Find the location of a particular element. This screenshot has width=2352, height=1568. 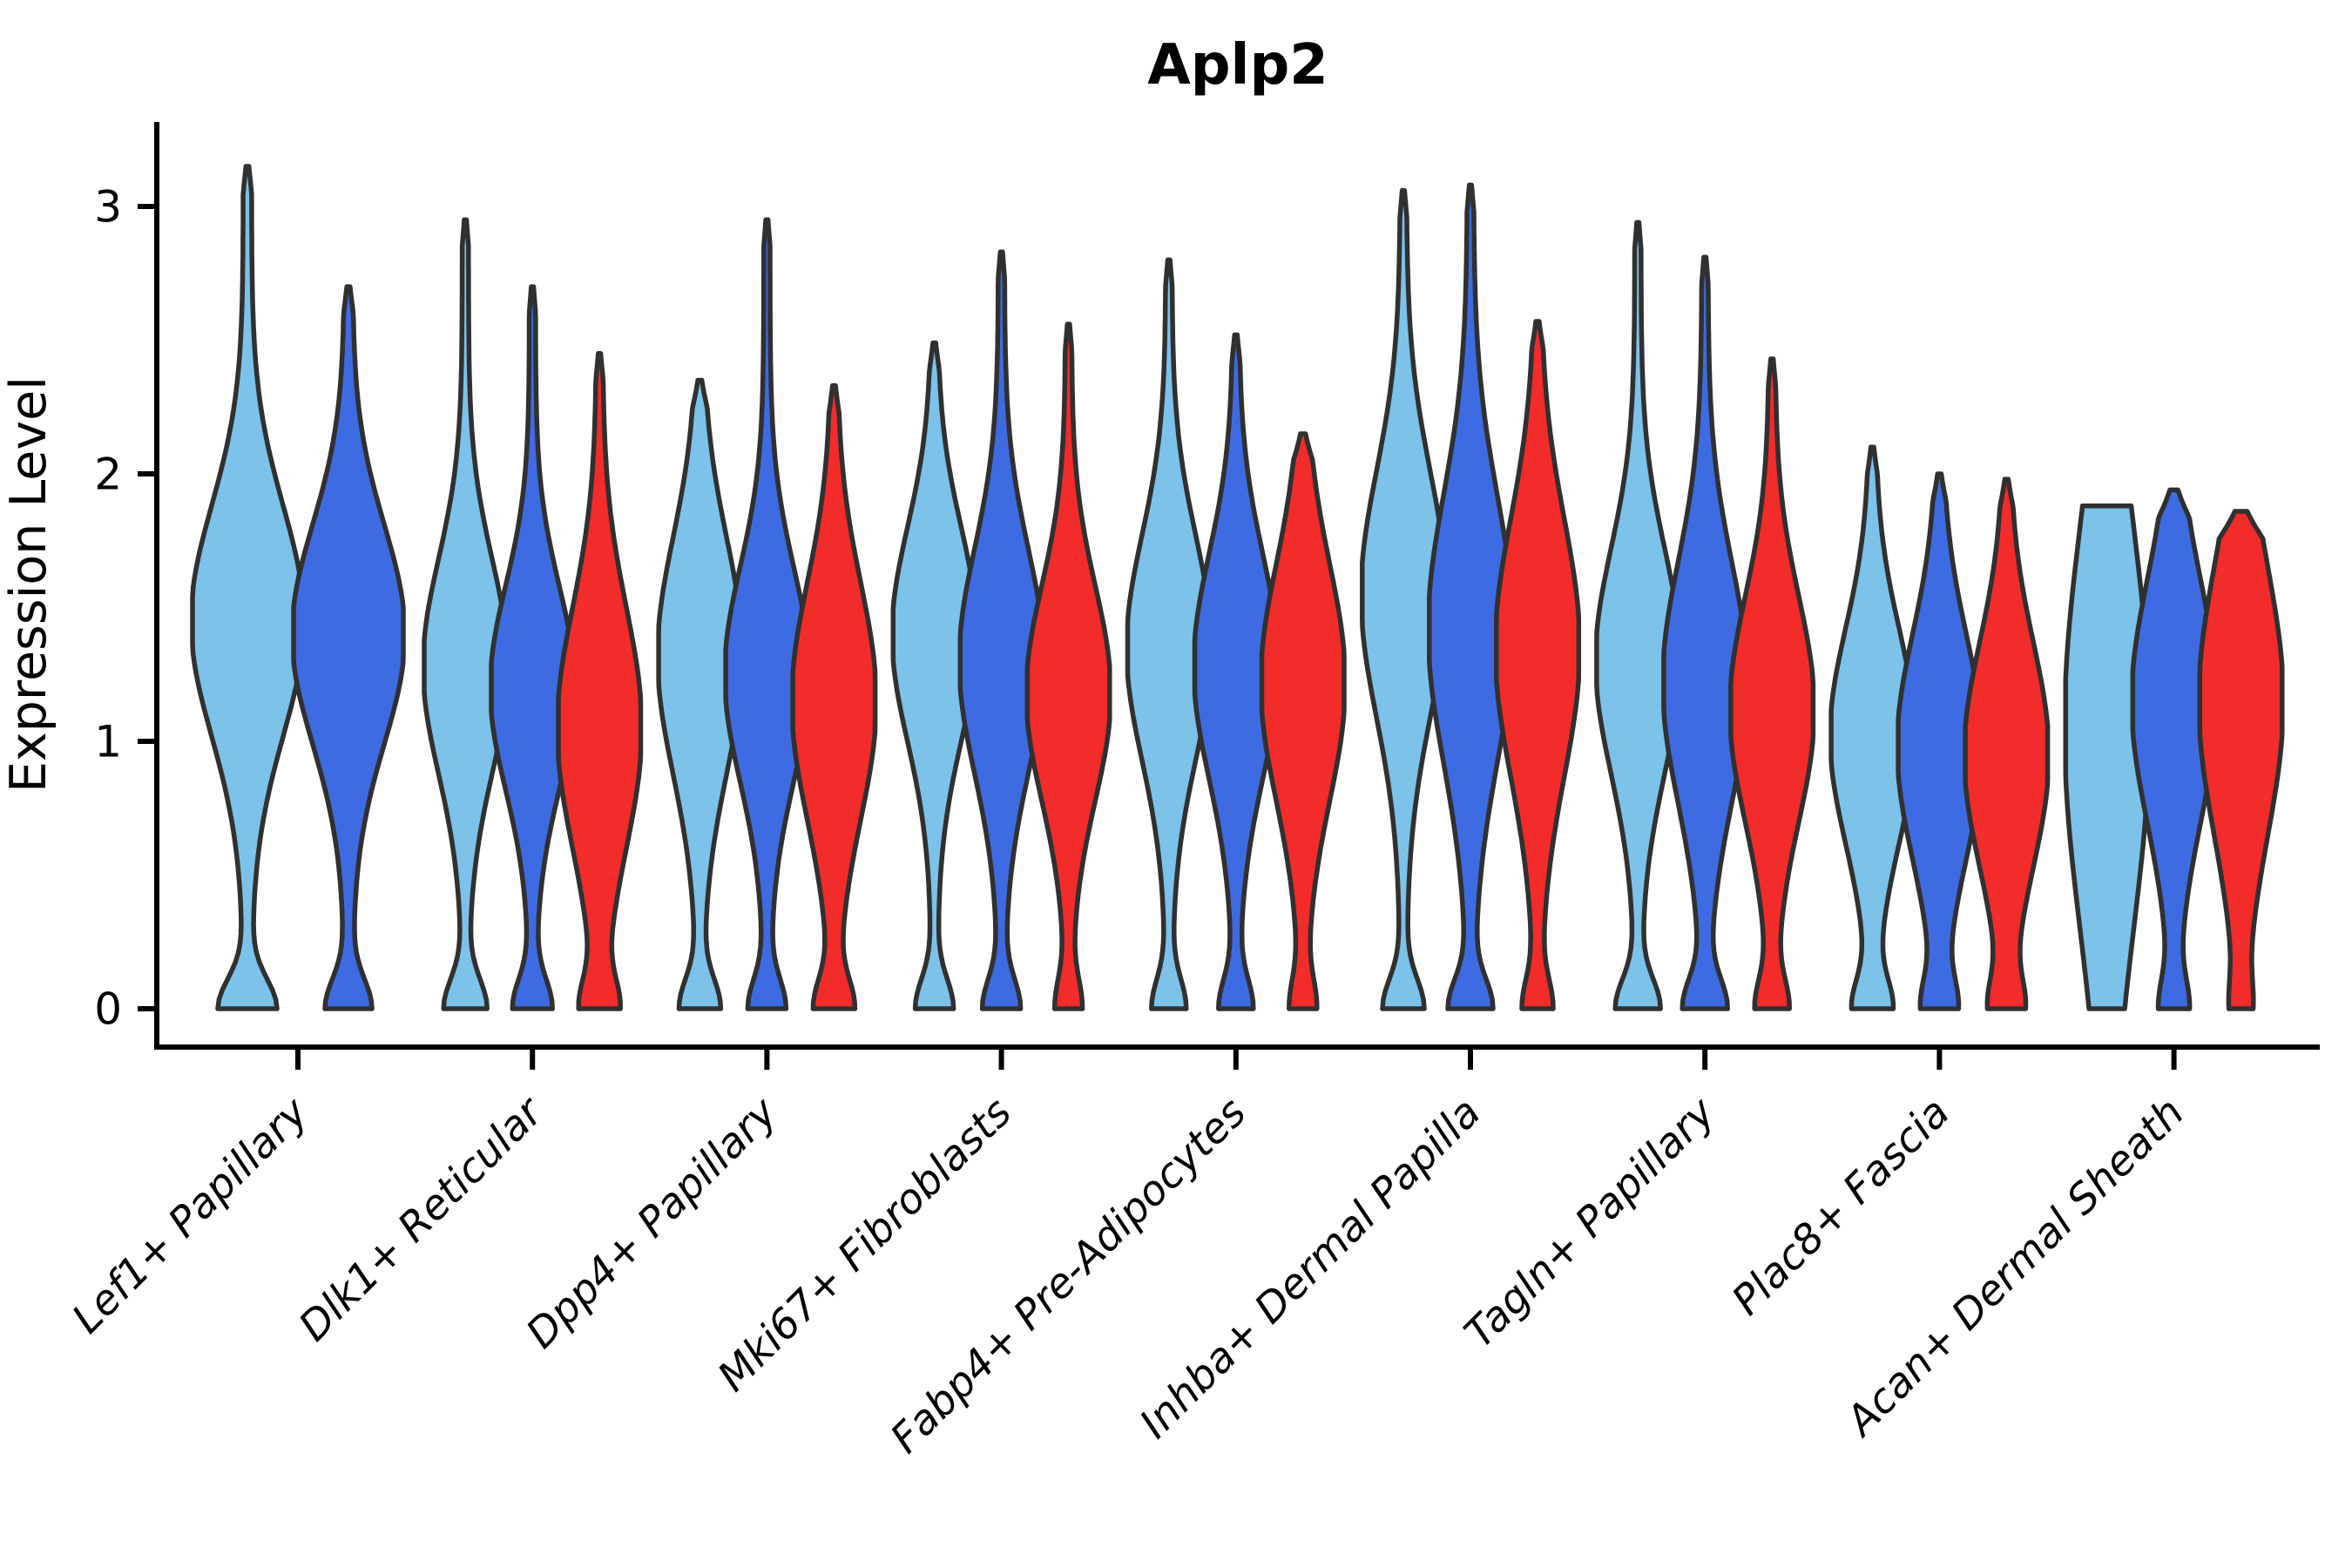

x-tick-label-dpp4-papillary: Dpp4+ Papillary is located at coordinates (652, 1223).